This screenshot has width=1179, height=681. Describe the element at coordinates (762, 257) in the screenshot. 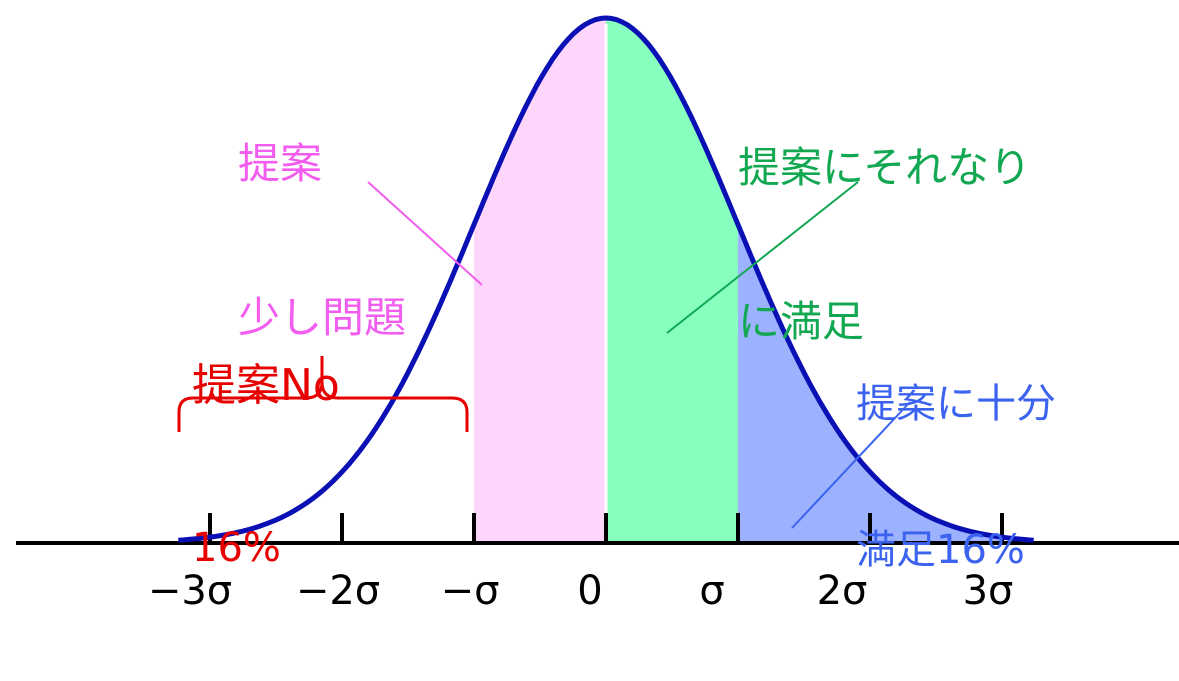

I see `leader-line-reasonably-satisfied` at that location.